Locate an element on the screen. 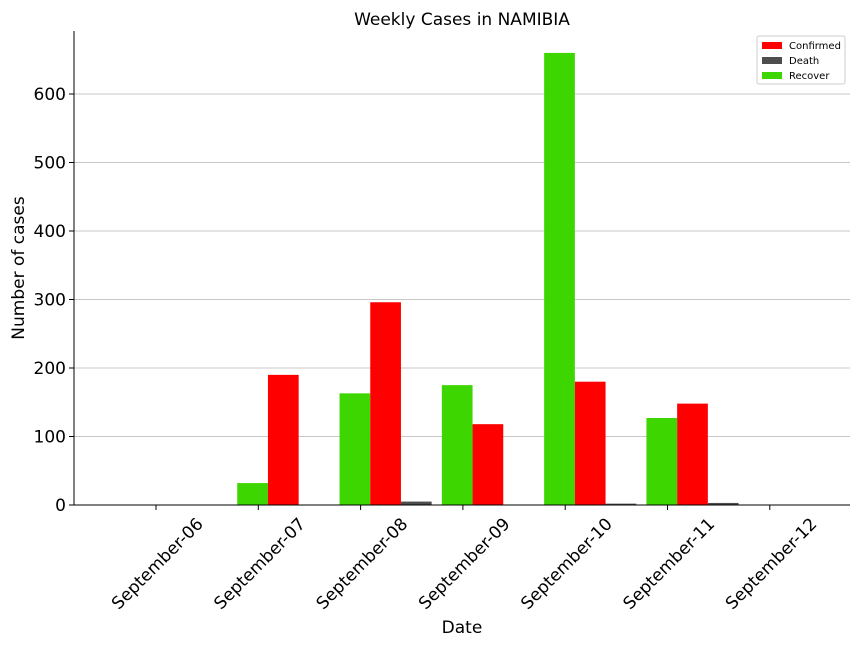 The width and height of the screenshot is (864, 648). x-tick-label: September-11 is located at coordinates (669, 563).